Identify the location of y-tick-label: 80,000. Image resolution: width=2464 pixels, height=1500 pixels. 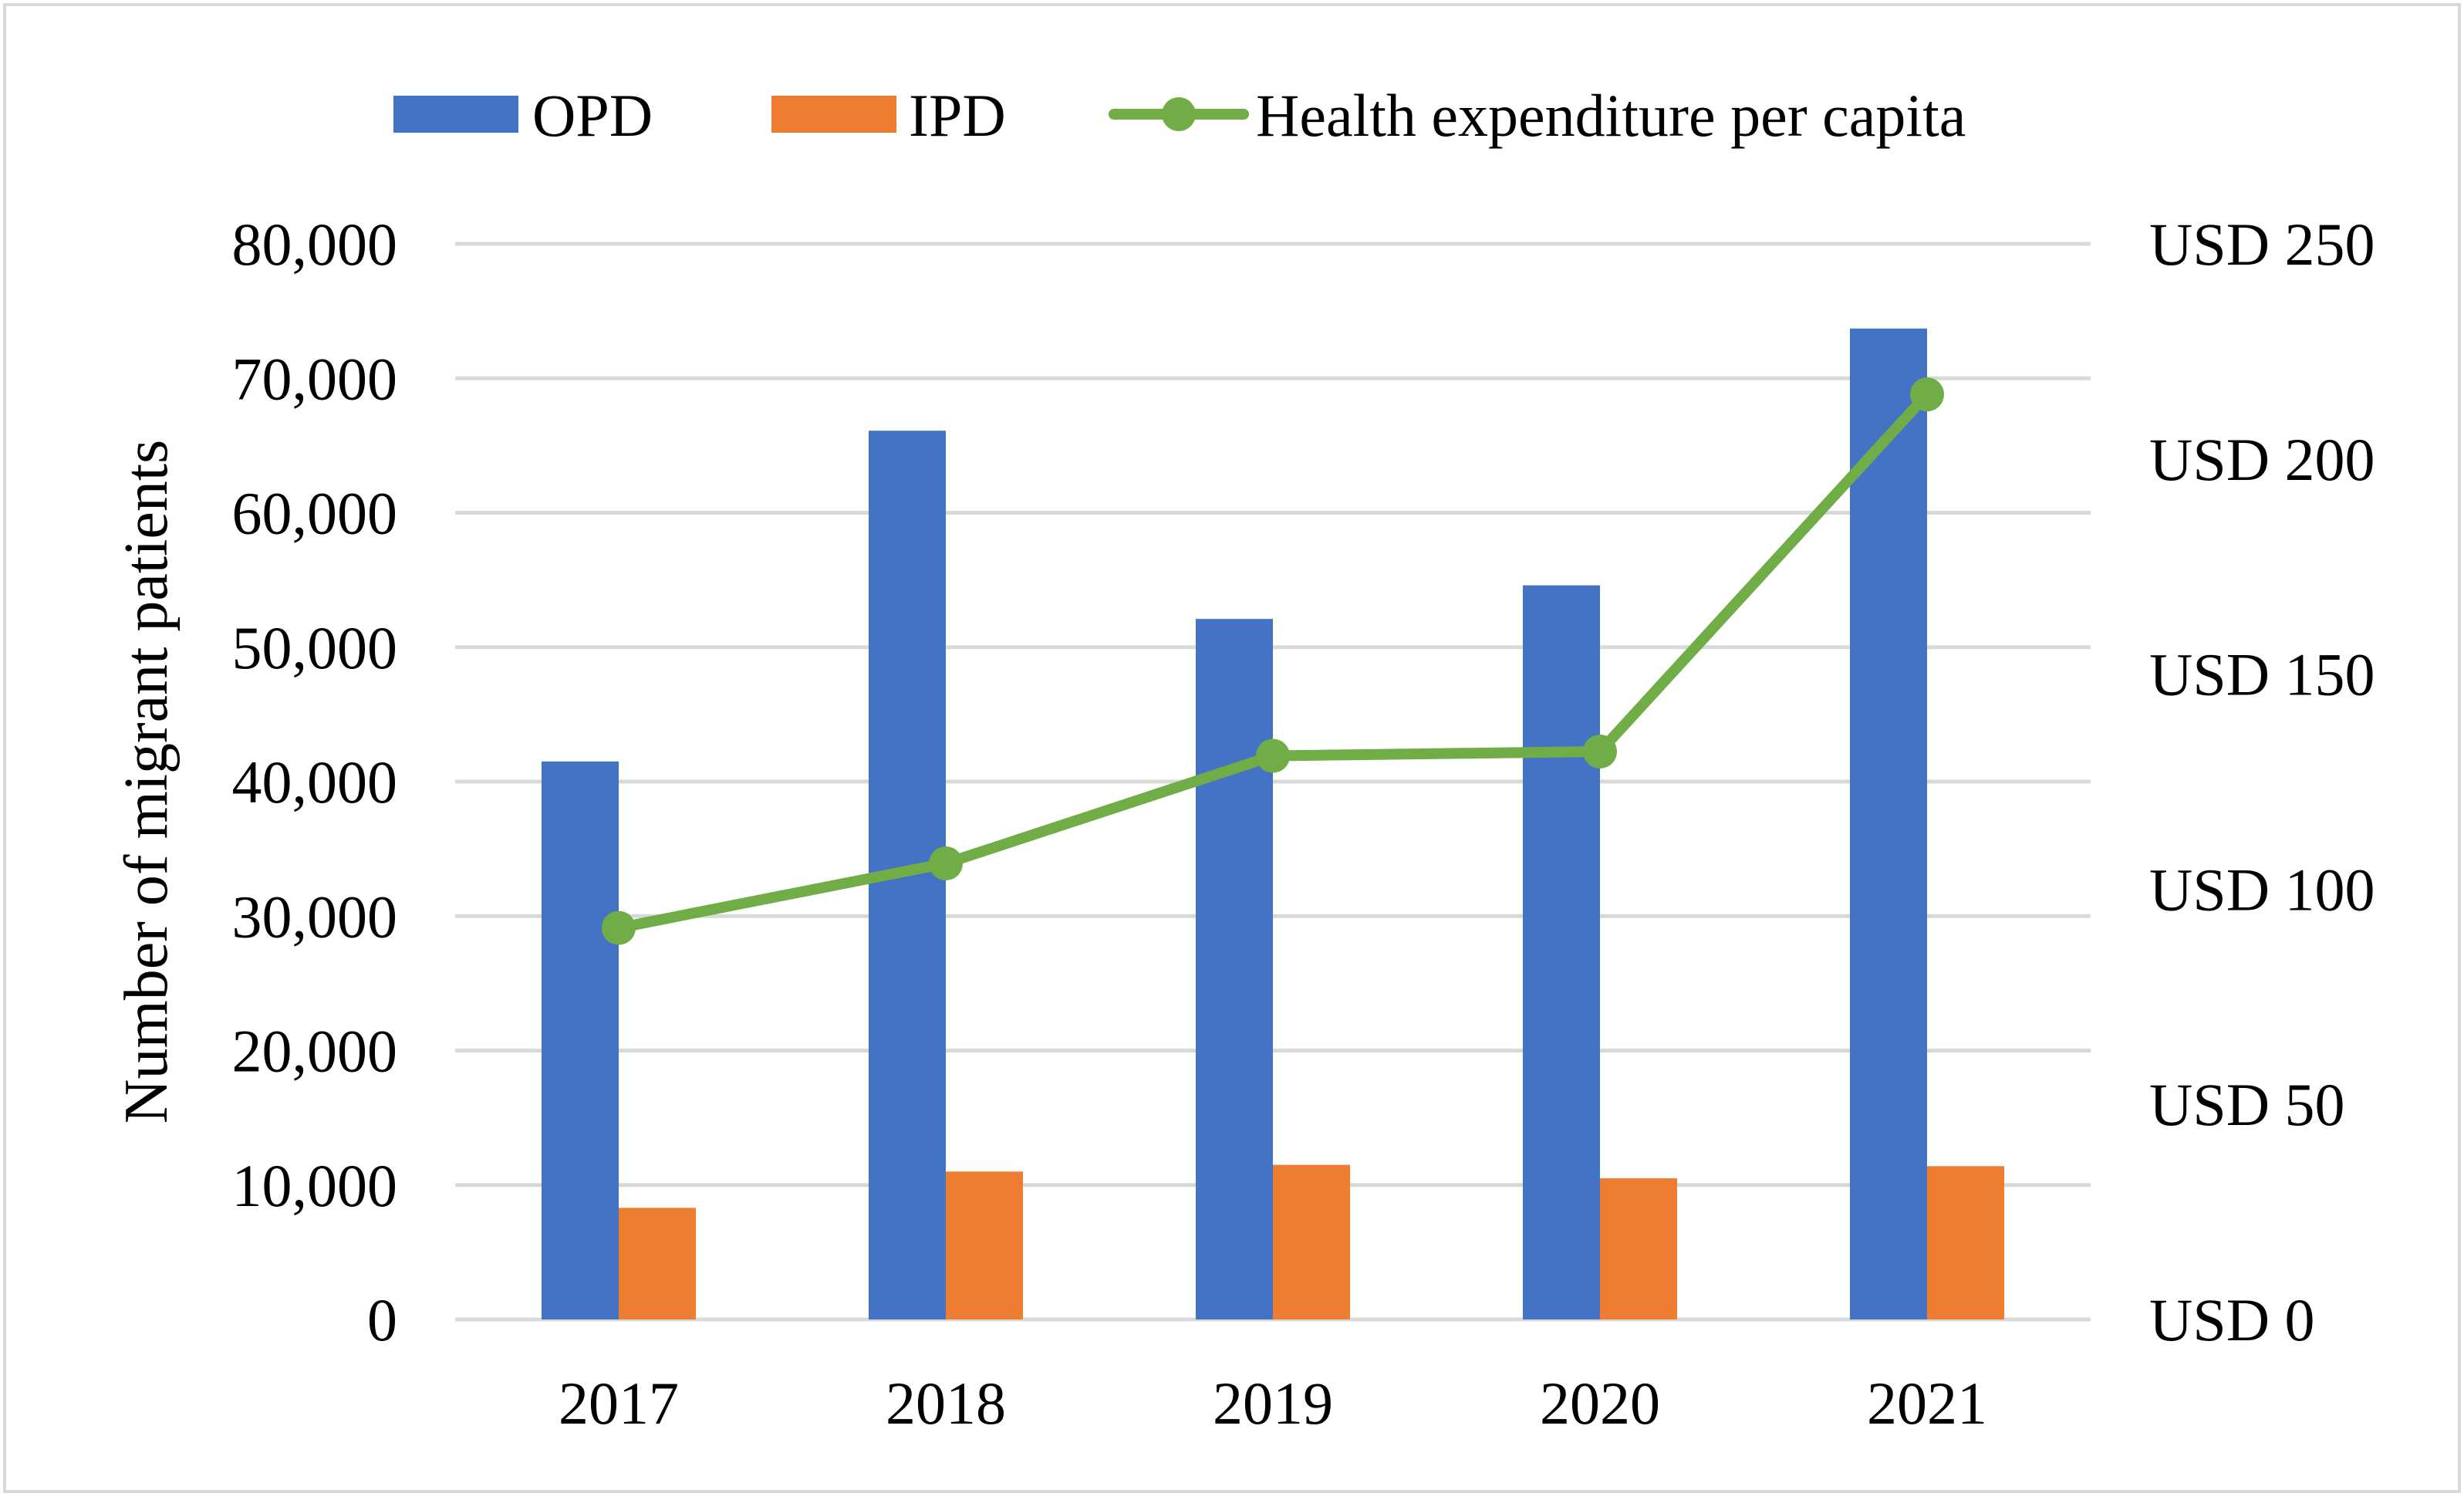
(315, 244).